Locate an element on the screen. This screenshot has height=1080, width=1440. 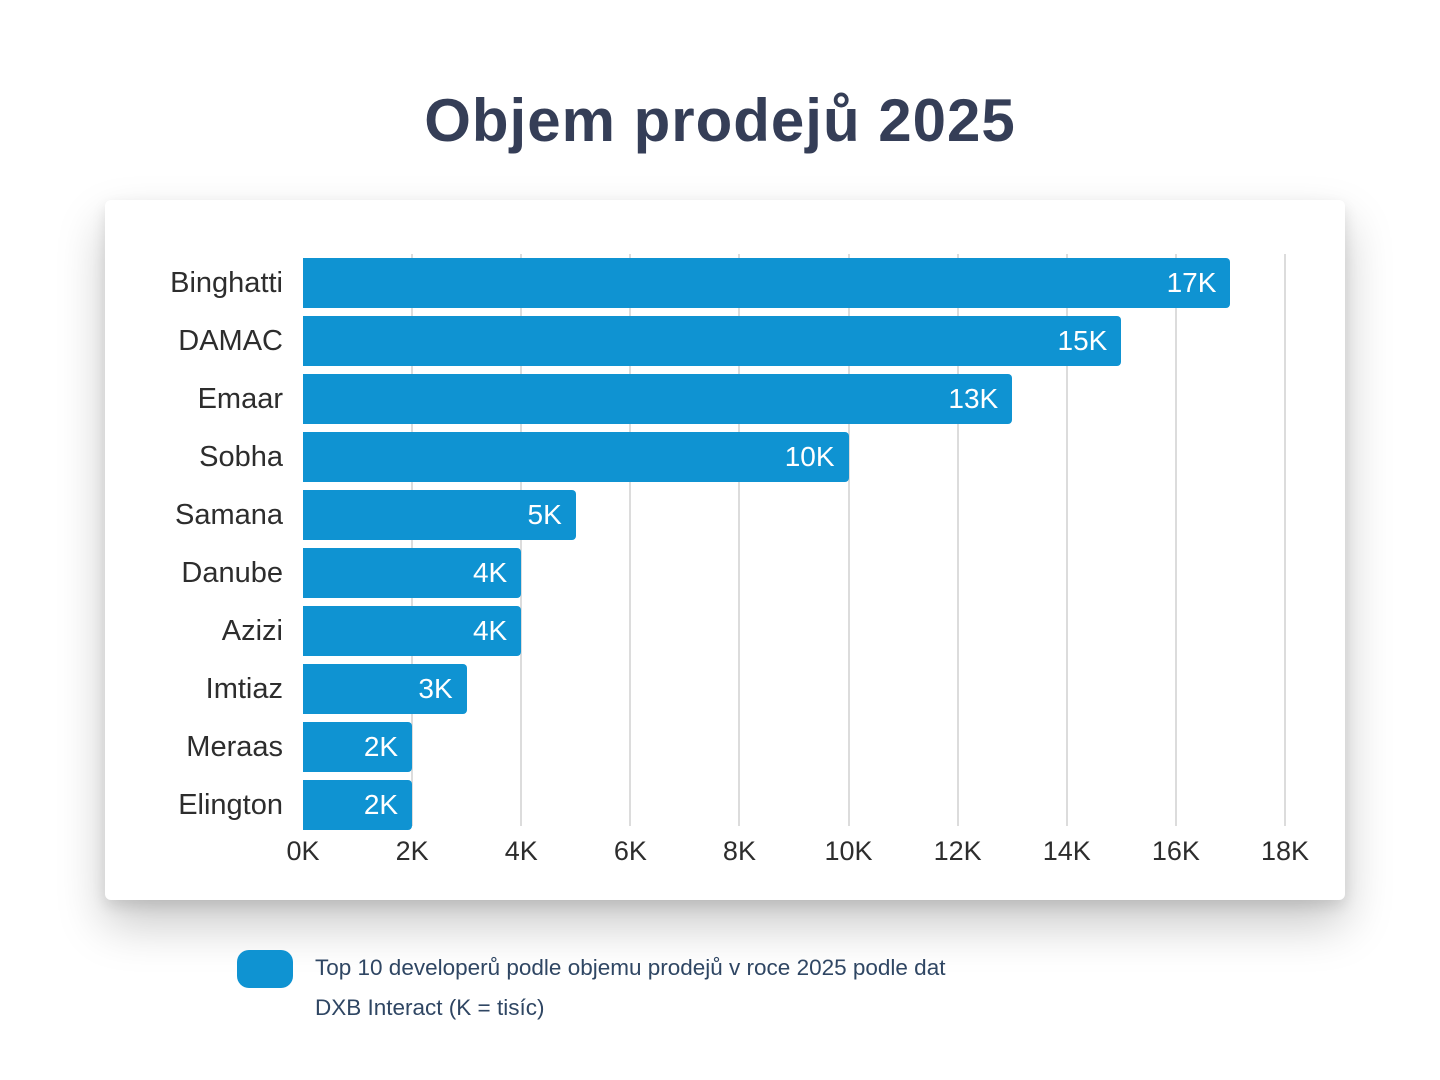
category-label: Binghatti is located at coordinates (226, 282).